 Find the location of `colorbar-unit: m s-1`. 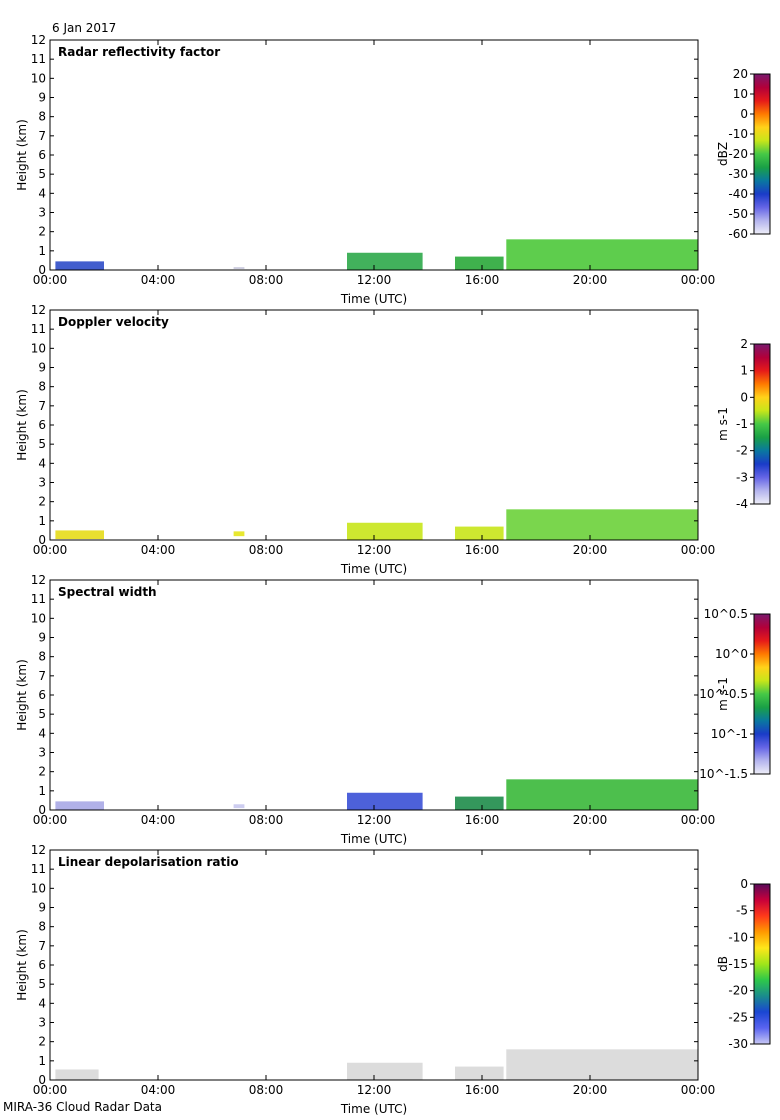

colorbar-unit: m s-1 is located at coordinates (723, 694).